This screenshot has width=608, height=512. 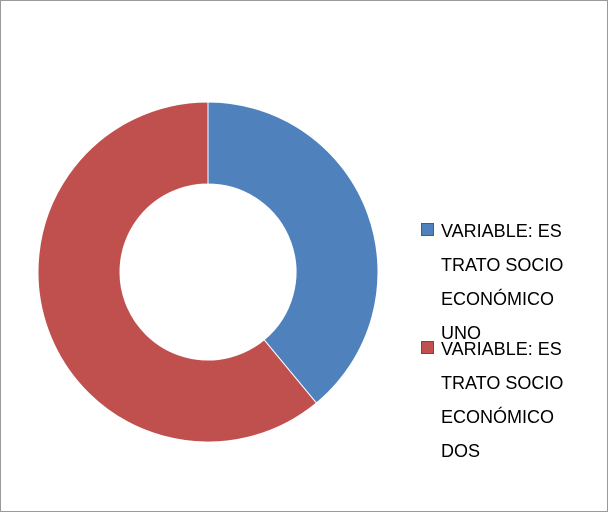 I want to click on legend-label: VARIABLE: ESTRATO SOCIOECONÓMICO UNO, so click(x=502, y=282).